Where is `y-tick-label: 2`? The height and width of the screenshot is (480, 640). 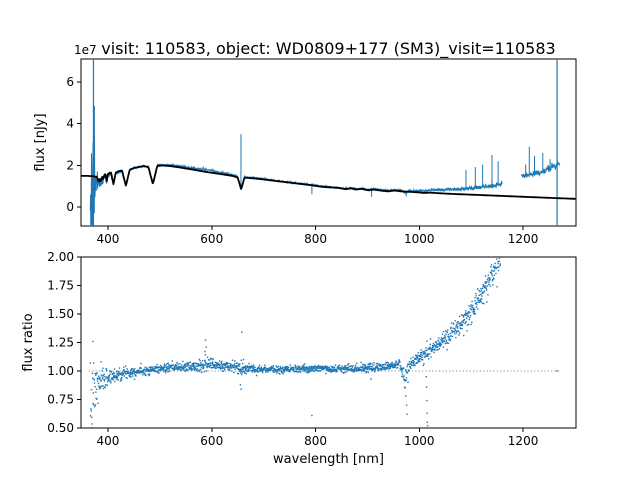
y-tick-label: 2 is located at coordinates (70, 165).